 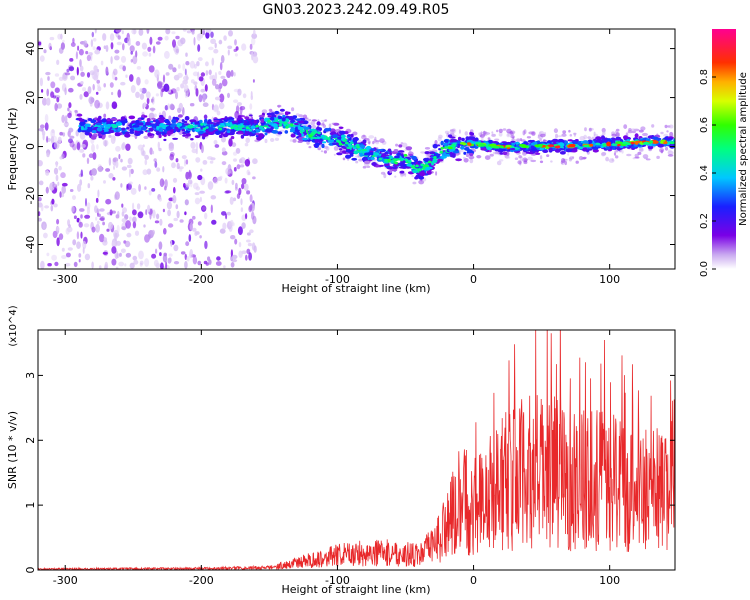 What do you see at coordinates (30, 505) in the screenshot?
I see `y-tick-label: 1` at bounding box center [30, 505].